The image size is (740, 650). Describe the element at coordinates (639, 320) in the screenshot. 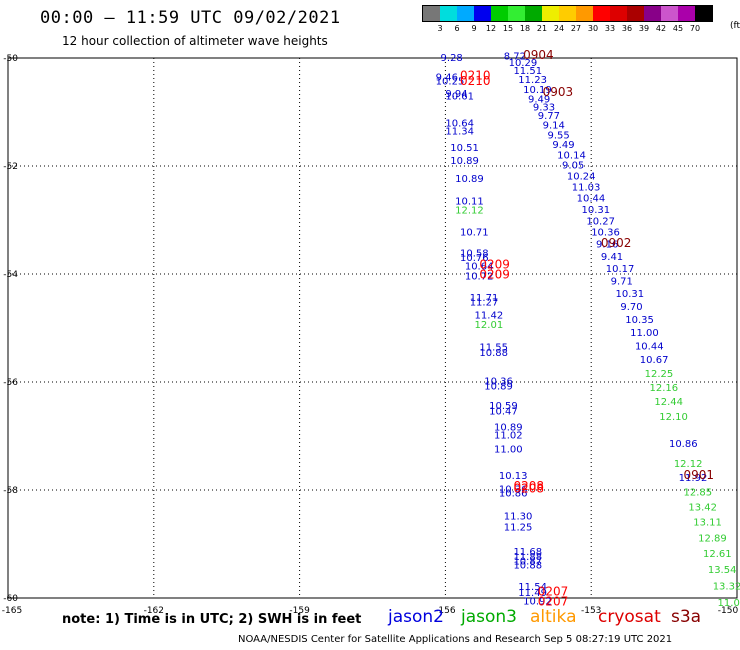

I see `data-point-label: 10.35` at that location.